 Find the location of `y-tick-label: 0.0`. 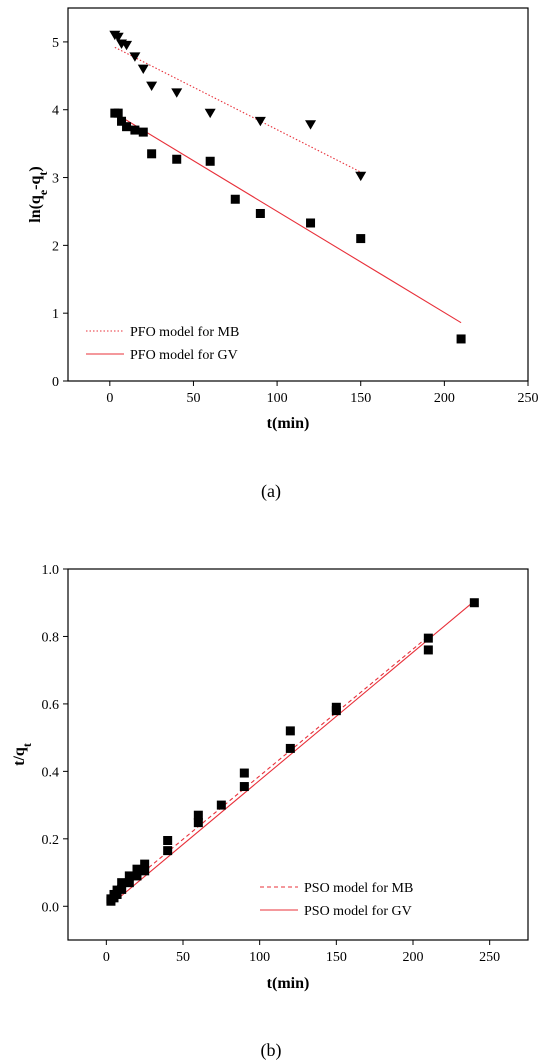

y-tick-label: 0.0 is located at coordinates (51, 907).